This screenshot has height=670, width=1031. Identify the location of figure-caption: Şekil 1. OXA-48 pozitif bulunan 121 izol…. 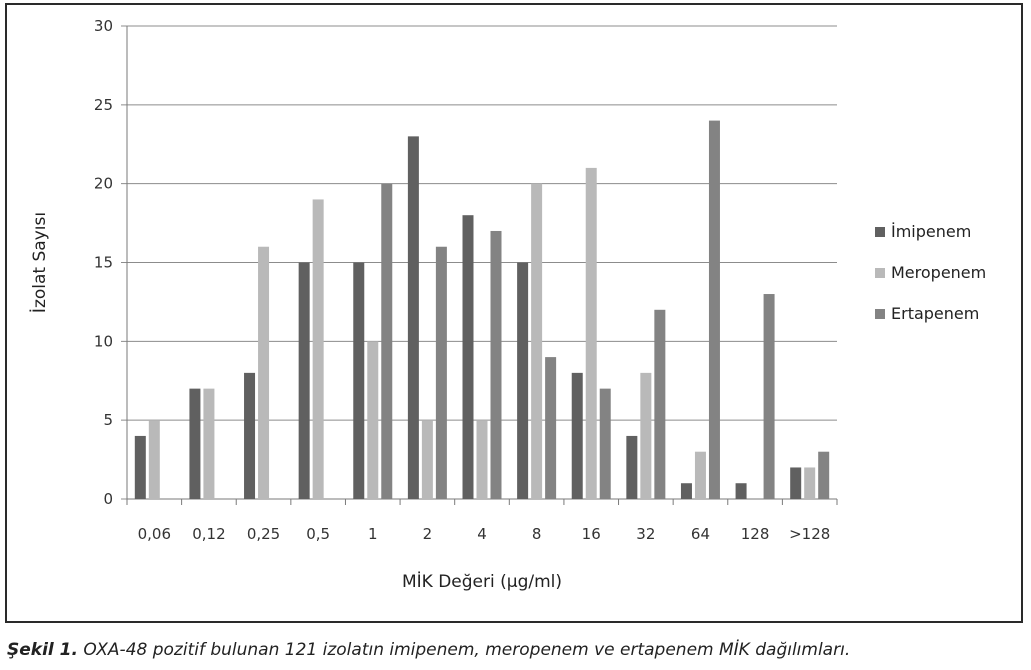
(516, 650).